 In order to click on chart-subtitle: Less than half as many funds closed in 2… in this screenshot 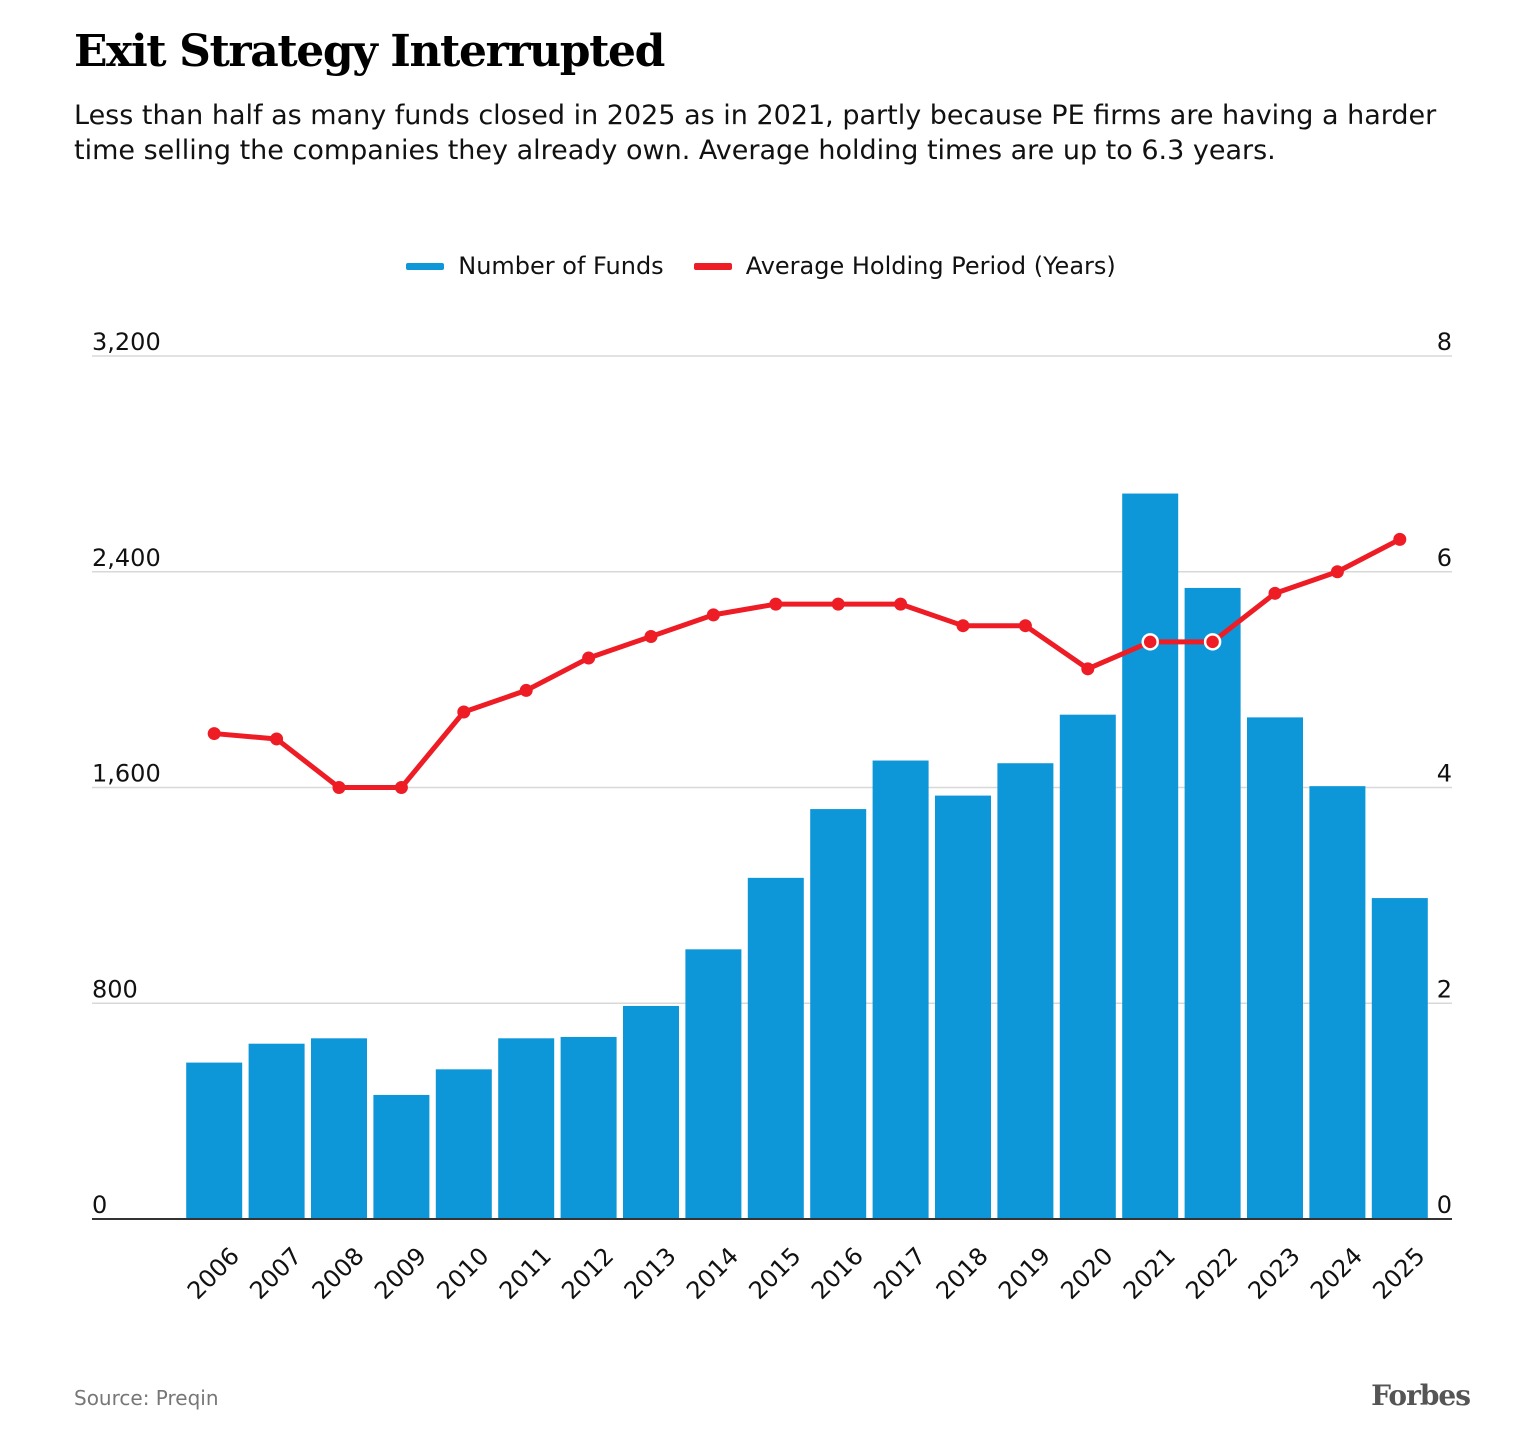, I will do `click(755, 133)`.